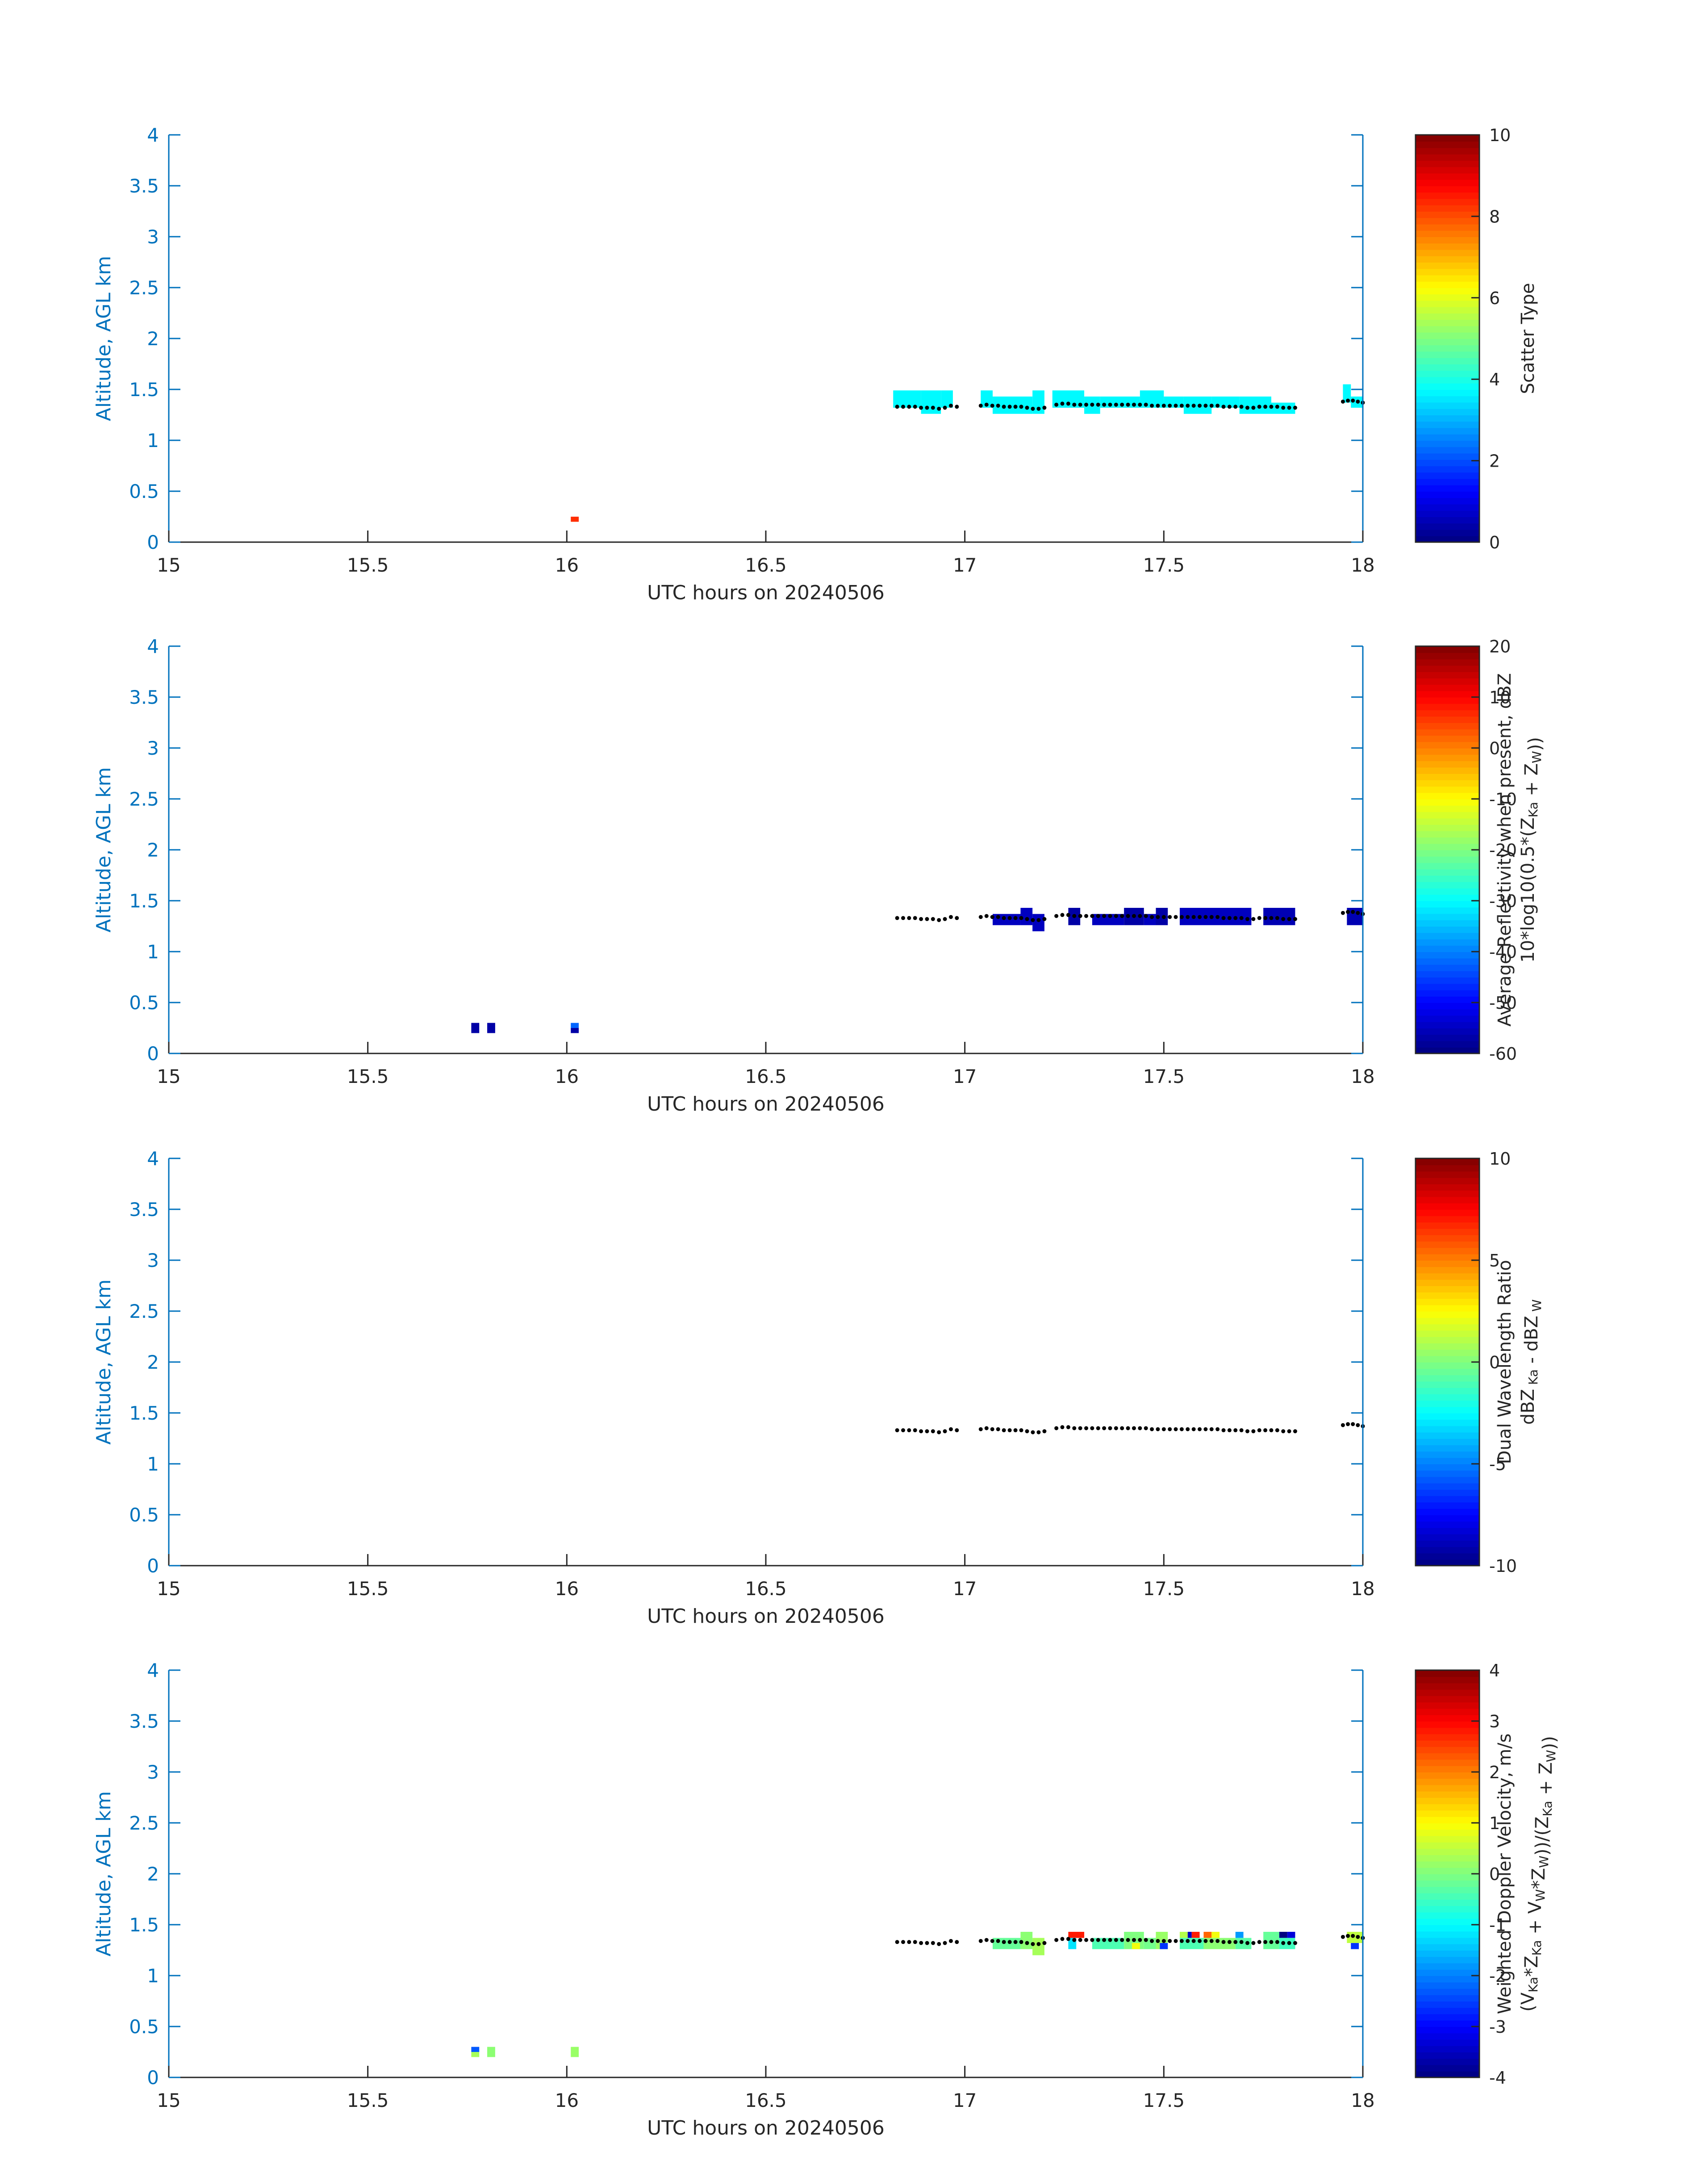 The height and width of the screenshot is (2177, 1708). What do you see at coordinates (153, 1159) in the screenshot?
I see `y-tick-label: 4` at bounding box center [153, 1159].